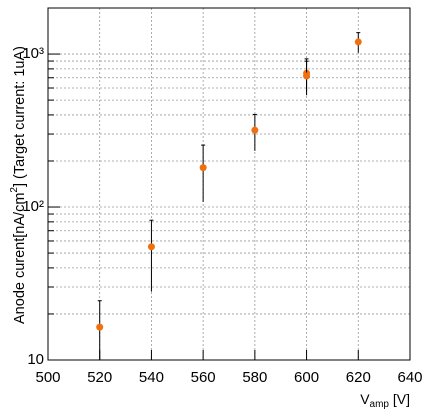 The height and width of the screenshot is (411, 436). Describe the element at coordinates (151, 377) in the screenshot. I see `x-tick-label: 540` at that location.